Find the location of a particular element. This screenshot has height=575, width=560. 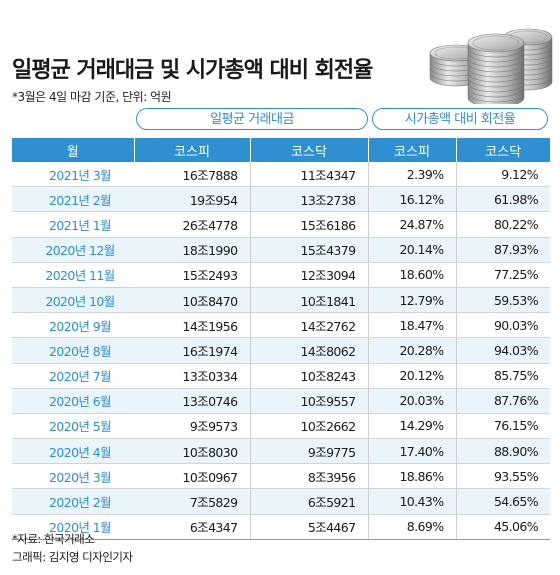

cell-kosdaq-amount: 15조6186 is located at coordinates (308, 224).